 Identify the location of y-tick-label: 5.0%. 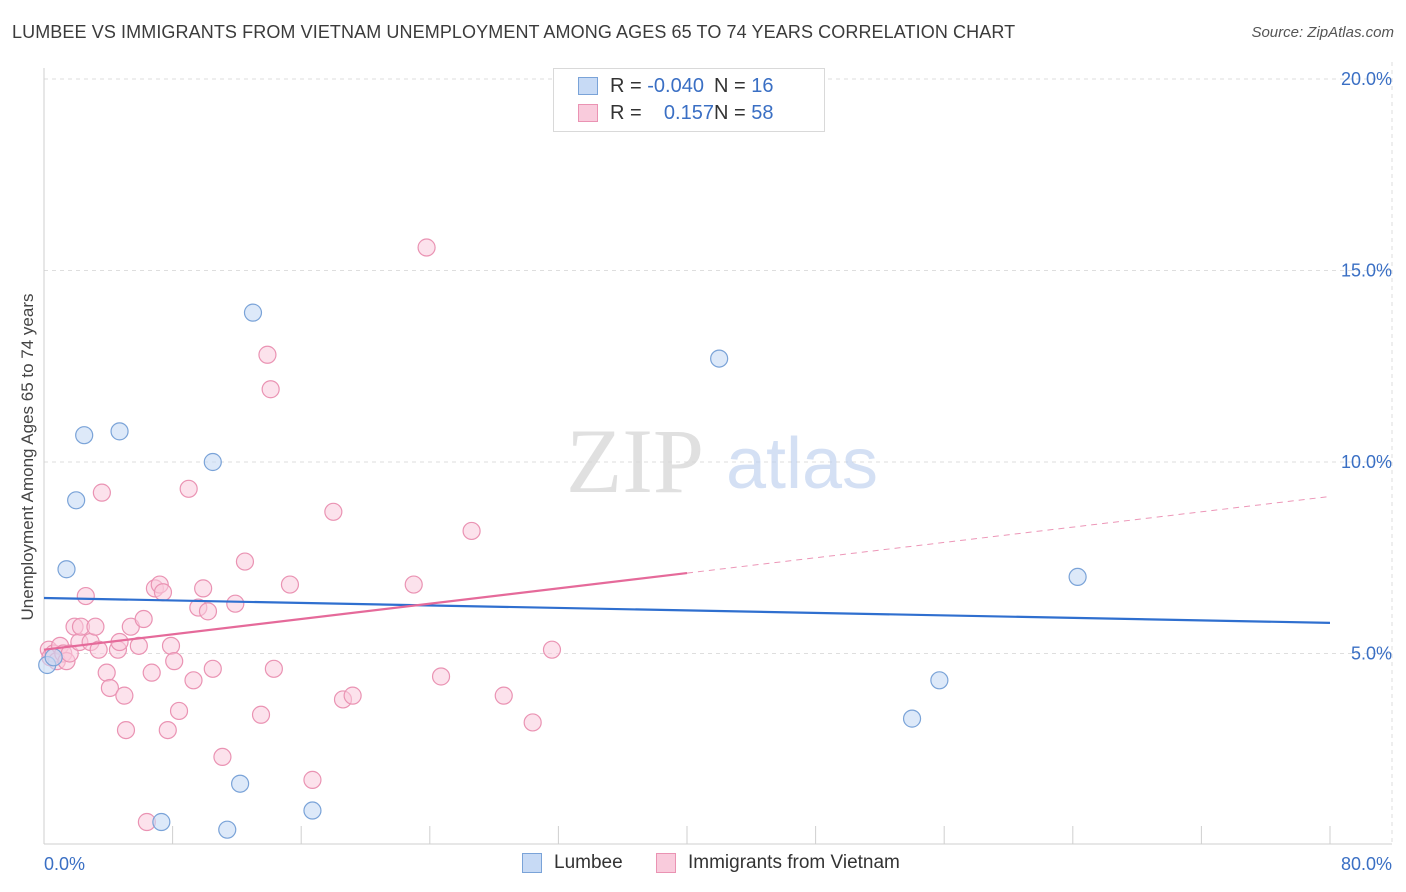
(1371, 654).